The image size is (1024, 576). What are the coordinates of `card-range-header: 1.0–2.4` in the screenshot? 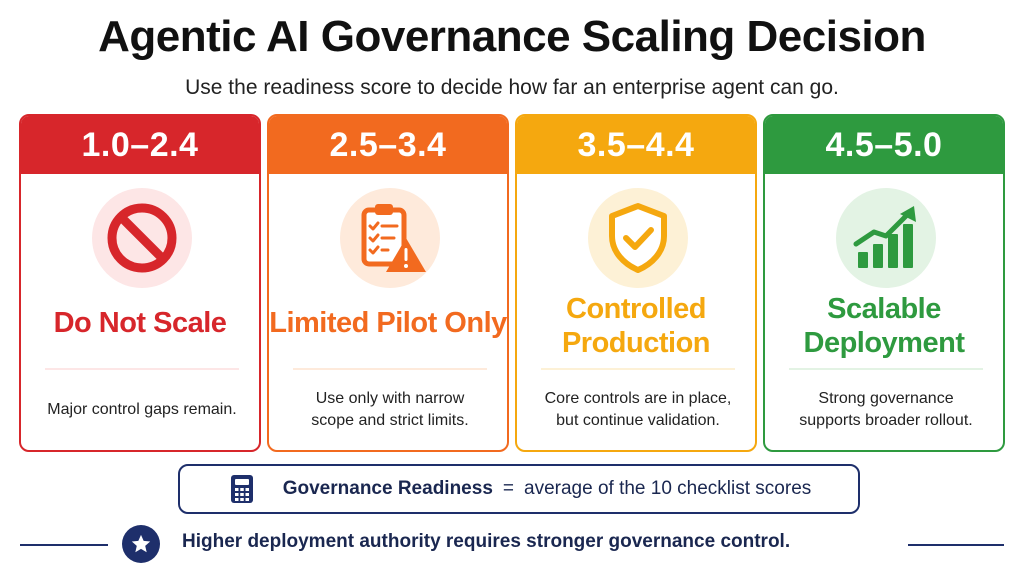 It's located at (140, 145).